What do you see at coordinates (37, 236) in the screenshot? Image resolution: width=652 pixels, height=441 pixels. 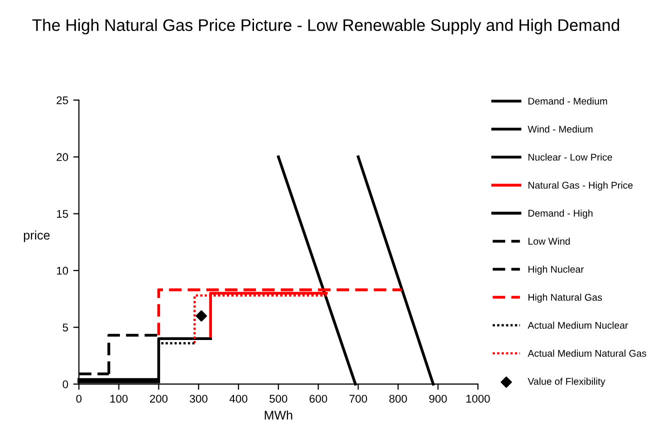 I see `y-axis-title: price` at bounding box center [37, 236].